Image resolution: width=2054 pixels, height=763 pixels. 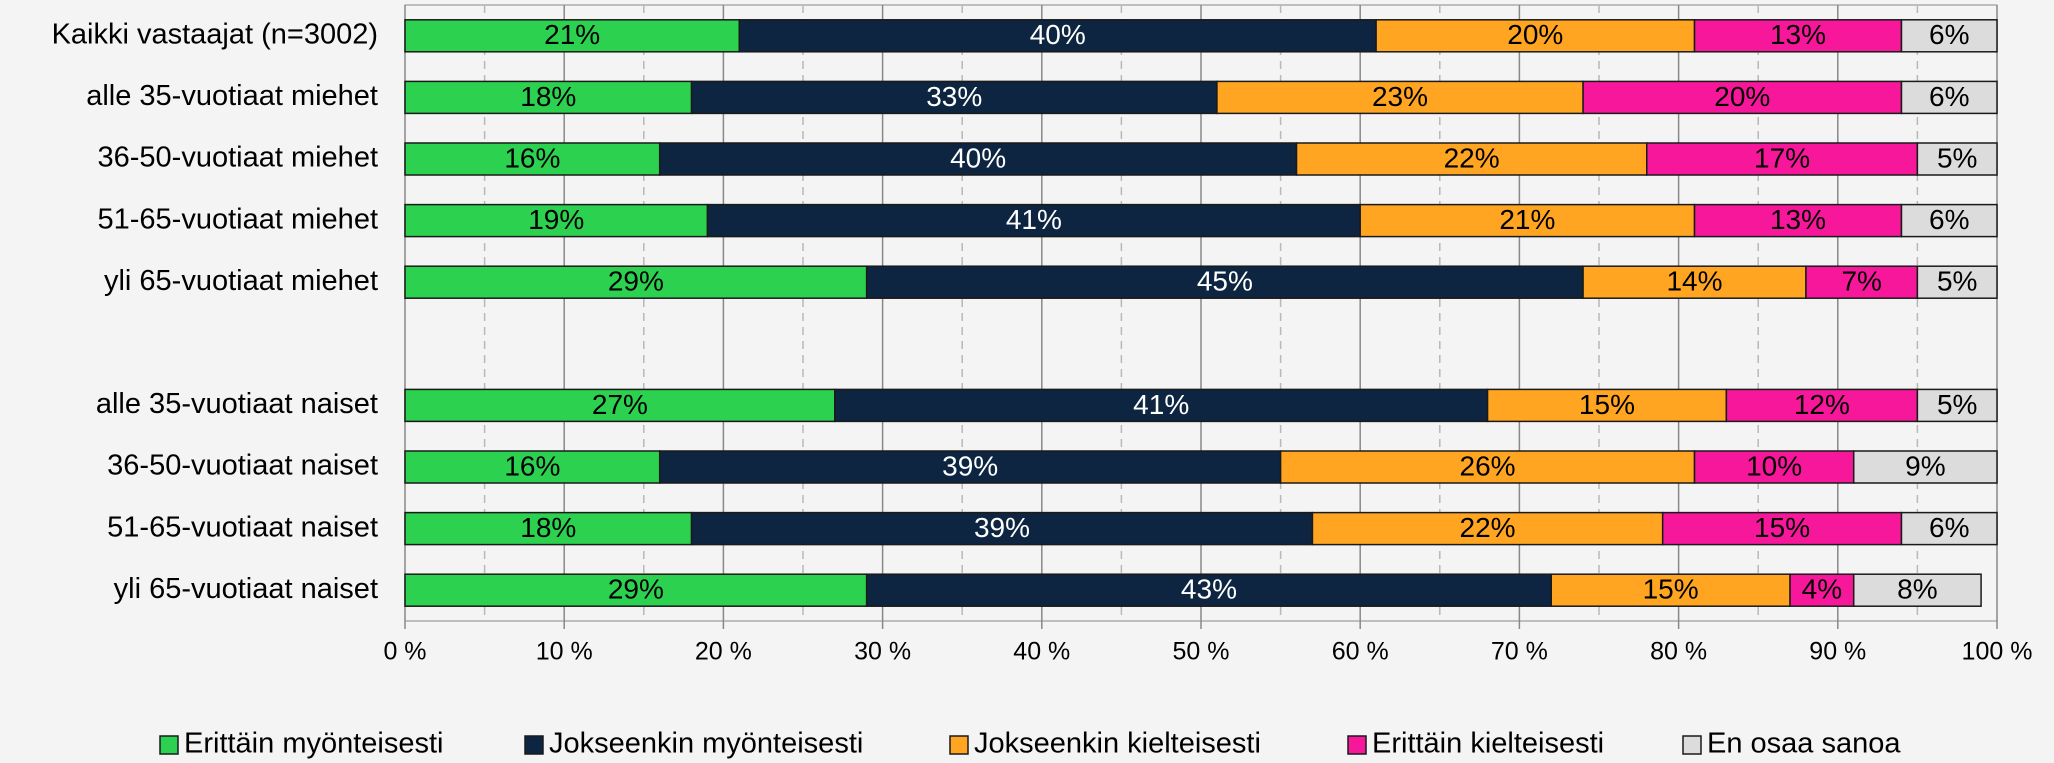 What do you see at coordinates (1997, 652) in the screenshot?
I see `x-tick-label: 100 %` at bounding box center [1997, 652].